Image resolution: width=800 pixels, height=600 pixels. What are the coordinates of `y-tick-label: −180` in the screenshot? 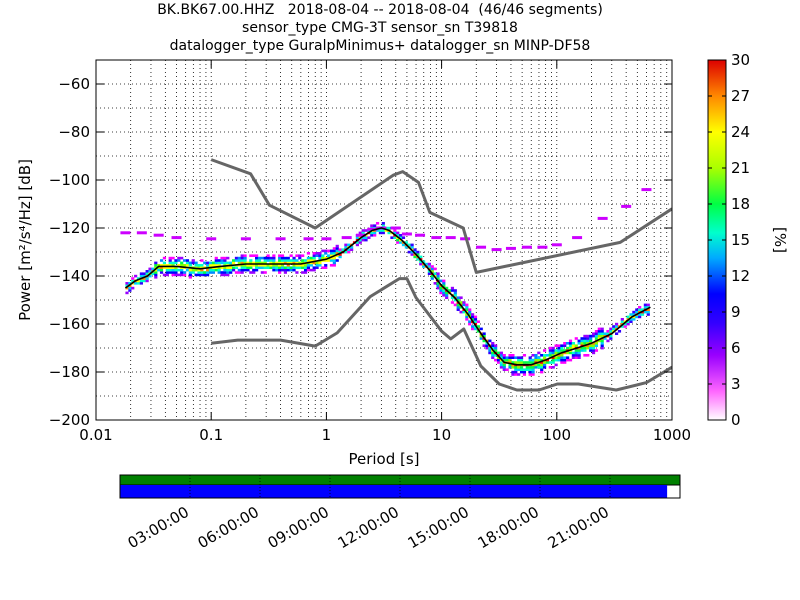 It's located at (69, 372).